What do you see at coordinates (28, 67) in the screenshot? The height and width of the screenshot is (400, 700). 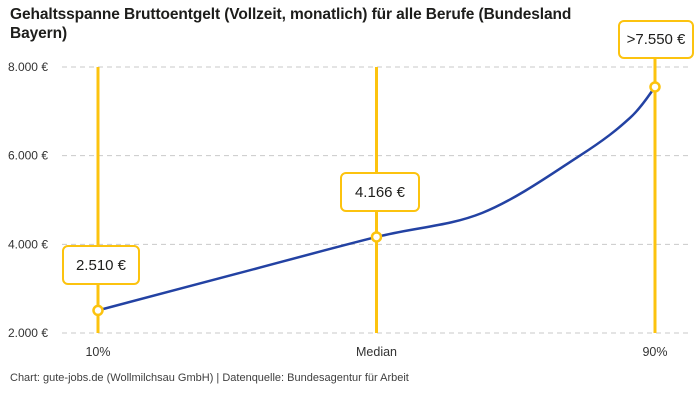 I see `y-axis-tick-label: 8.000 €` at bounding box center [28, 67].